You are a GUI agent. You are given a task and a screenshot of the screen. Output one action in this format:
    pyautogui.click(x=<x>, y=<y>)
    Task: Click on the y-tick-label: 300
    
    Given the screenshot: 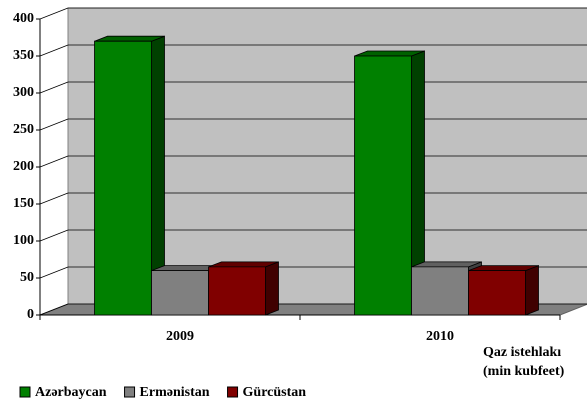 What is the action you would take?
    pyautogui.click(x=23, y=92)
    